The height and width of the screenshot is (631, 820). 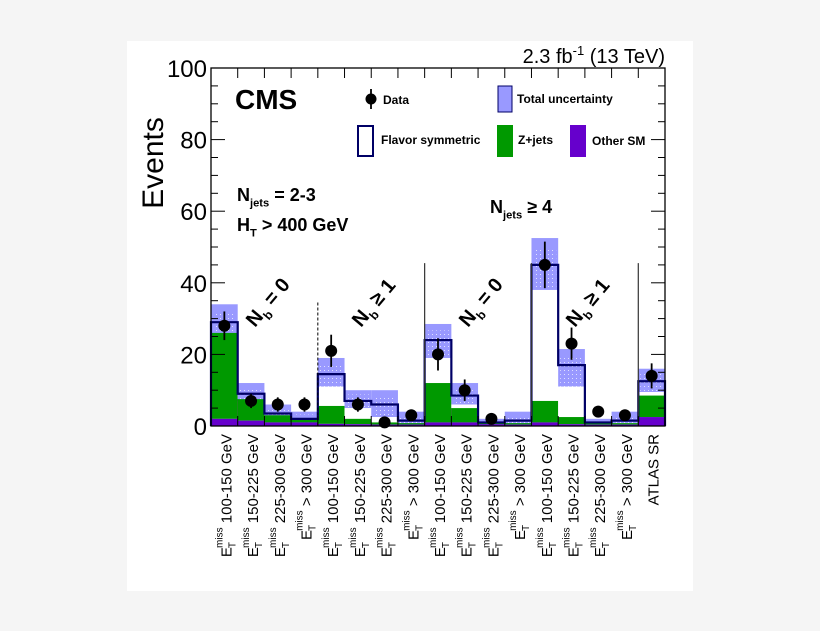 I want to click on njets-low-annotation-sub: jets, so click(x=259, y=203).